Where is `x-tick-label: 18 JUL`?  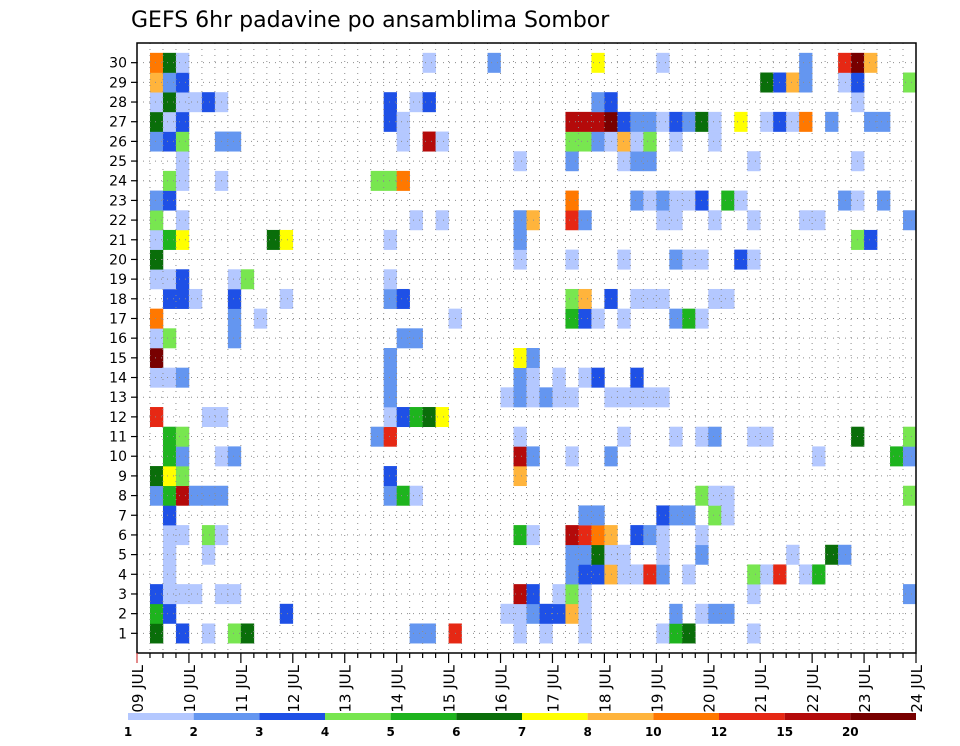
x-tick-label: 18 JUL is located at coordinates (605, 688).